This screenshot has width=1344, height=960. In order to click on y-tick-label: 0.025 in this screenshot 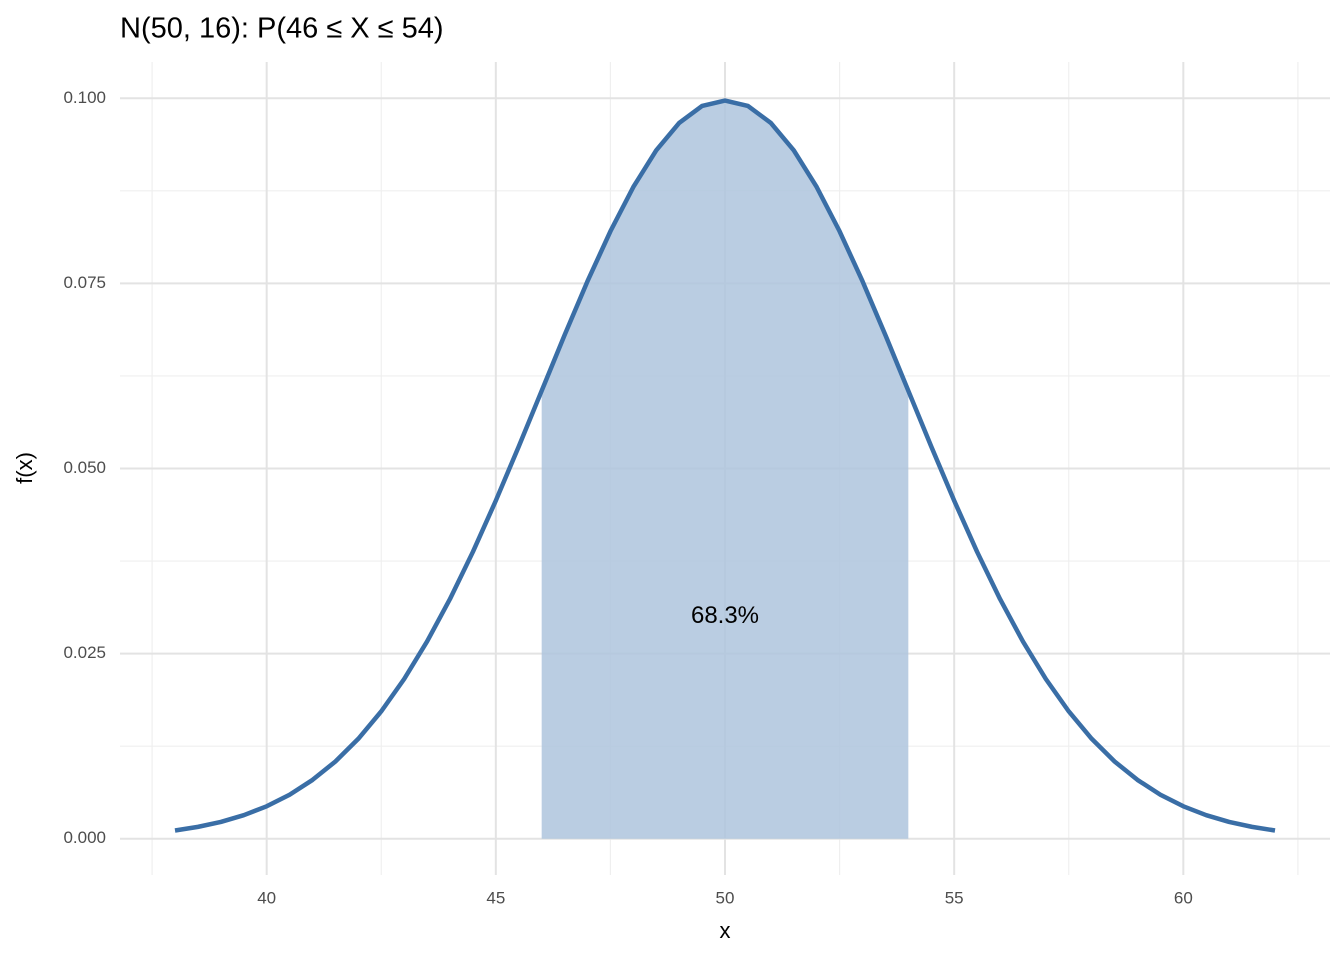, I will do `click(84, 652)`.